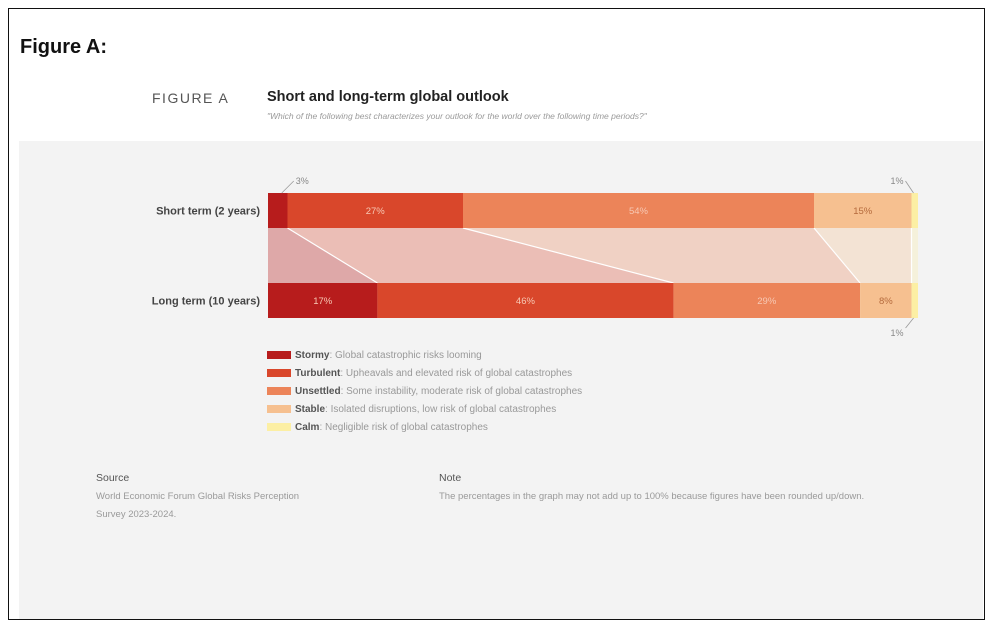  Describe the element at coordinates (526, 301) in the screenshot. I see `data-label: 46%` at that location.